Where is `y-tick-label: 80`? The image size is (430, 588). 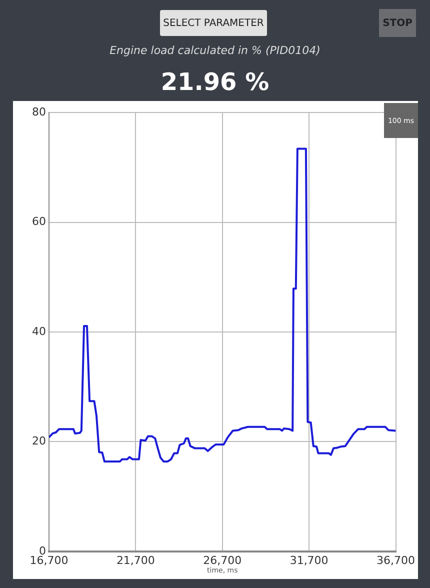 y-tick-label: 80 is located at coordinates (39, 111).